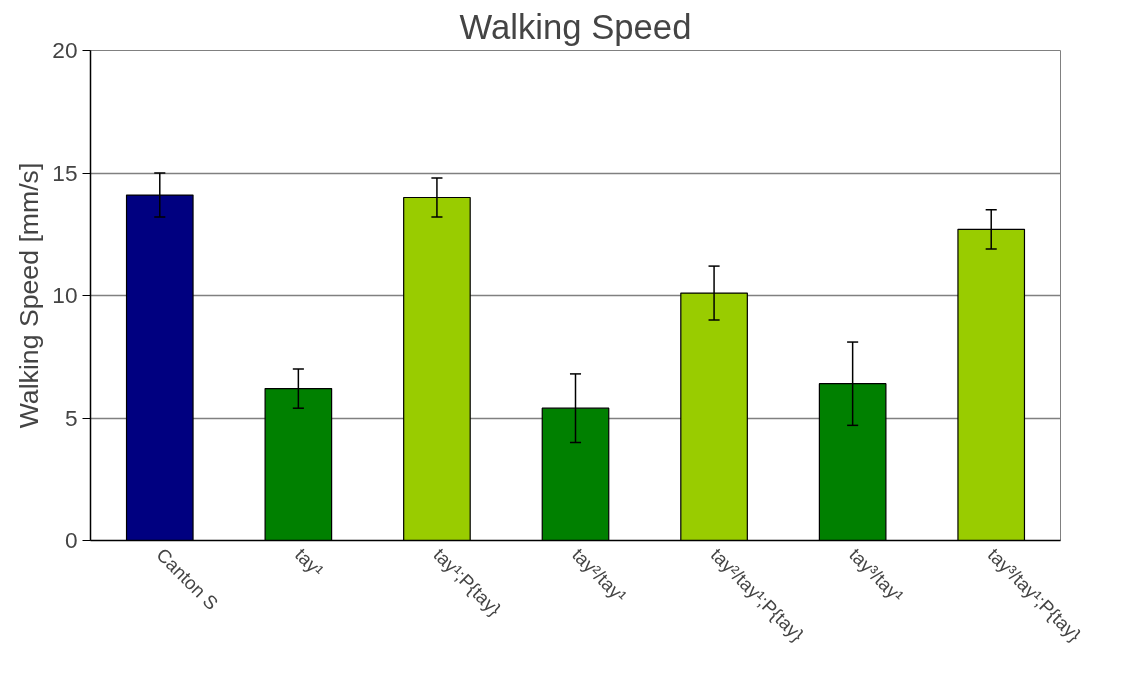  I want to click on y-tick-label: 0, so click(71, 540).